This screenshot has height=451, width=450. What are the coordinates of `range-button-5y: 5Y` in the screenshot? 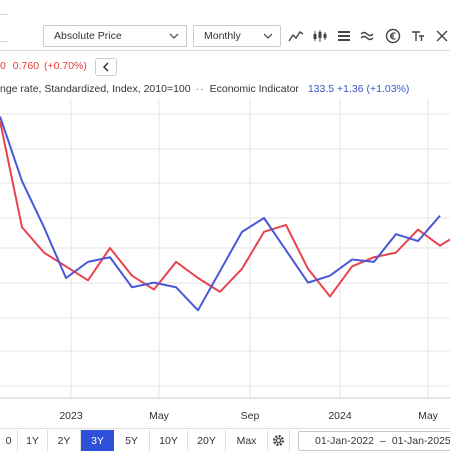 It's located at (132, 440).